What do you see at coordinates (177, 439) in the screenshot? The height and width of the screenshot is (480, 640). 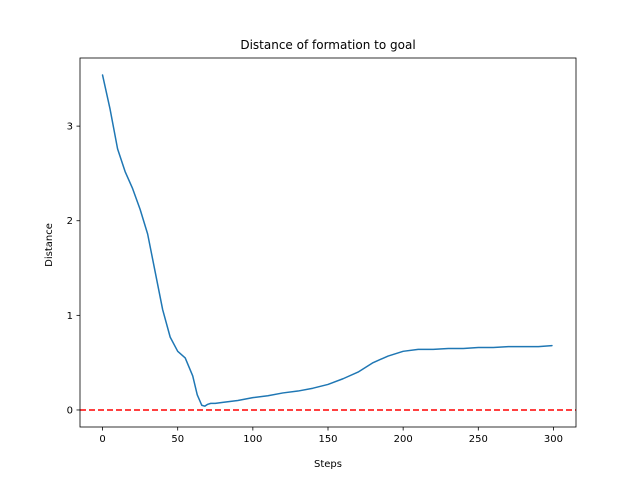 I see `x-tick-label: 50` at bounding box center [177, 439].